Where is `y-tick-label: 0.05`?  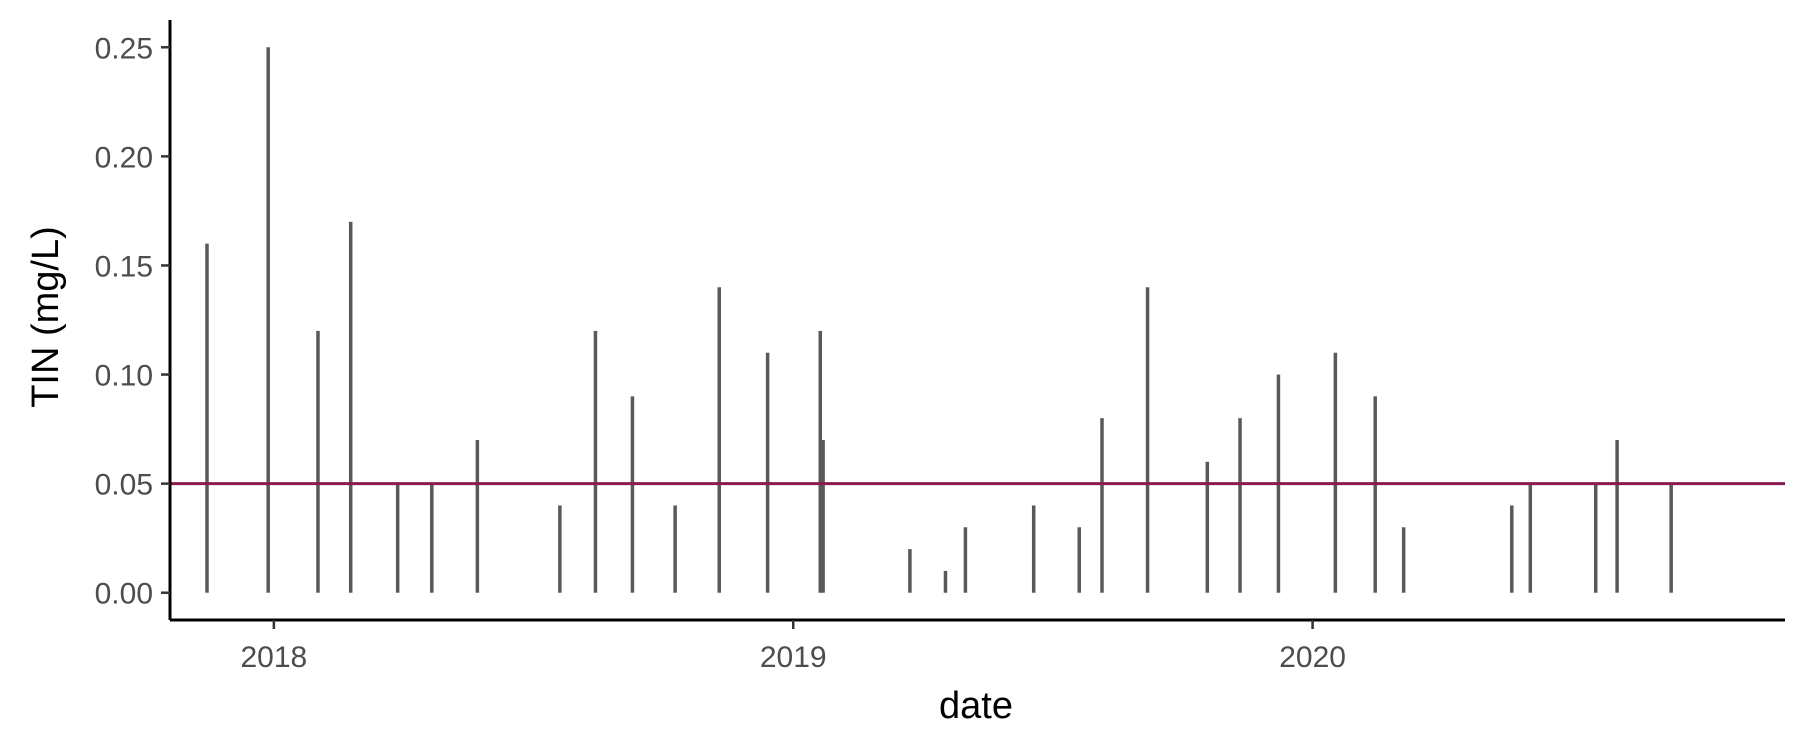
y-tick-label: 0.05 is located at coordinates (124, 485).